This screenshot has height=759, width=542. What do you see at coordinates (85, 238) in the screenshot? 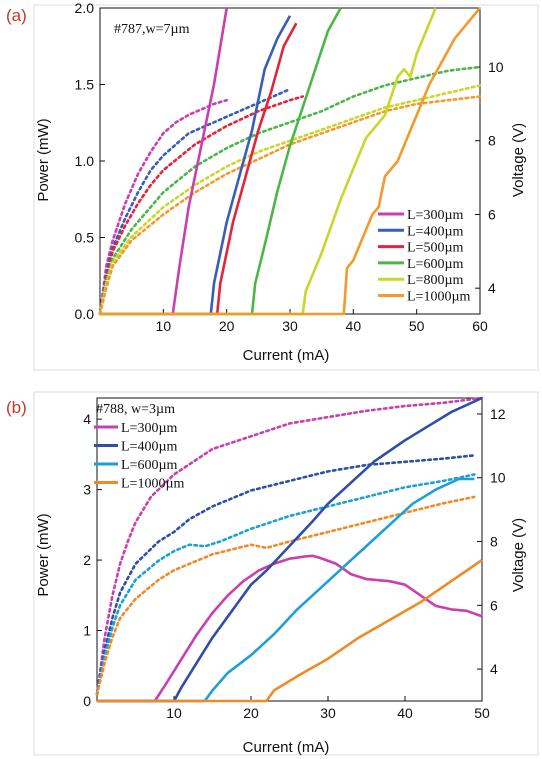
I see `y-tick-label: 0.5` at bounding box center [85, 238].